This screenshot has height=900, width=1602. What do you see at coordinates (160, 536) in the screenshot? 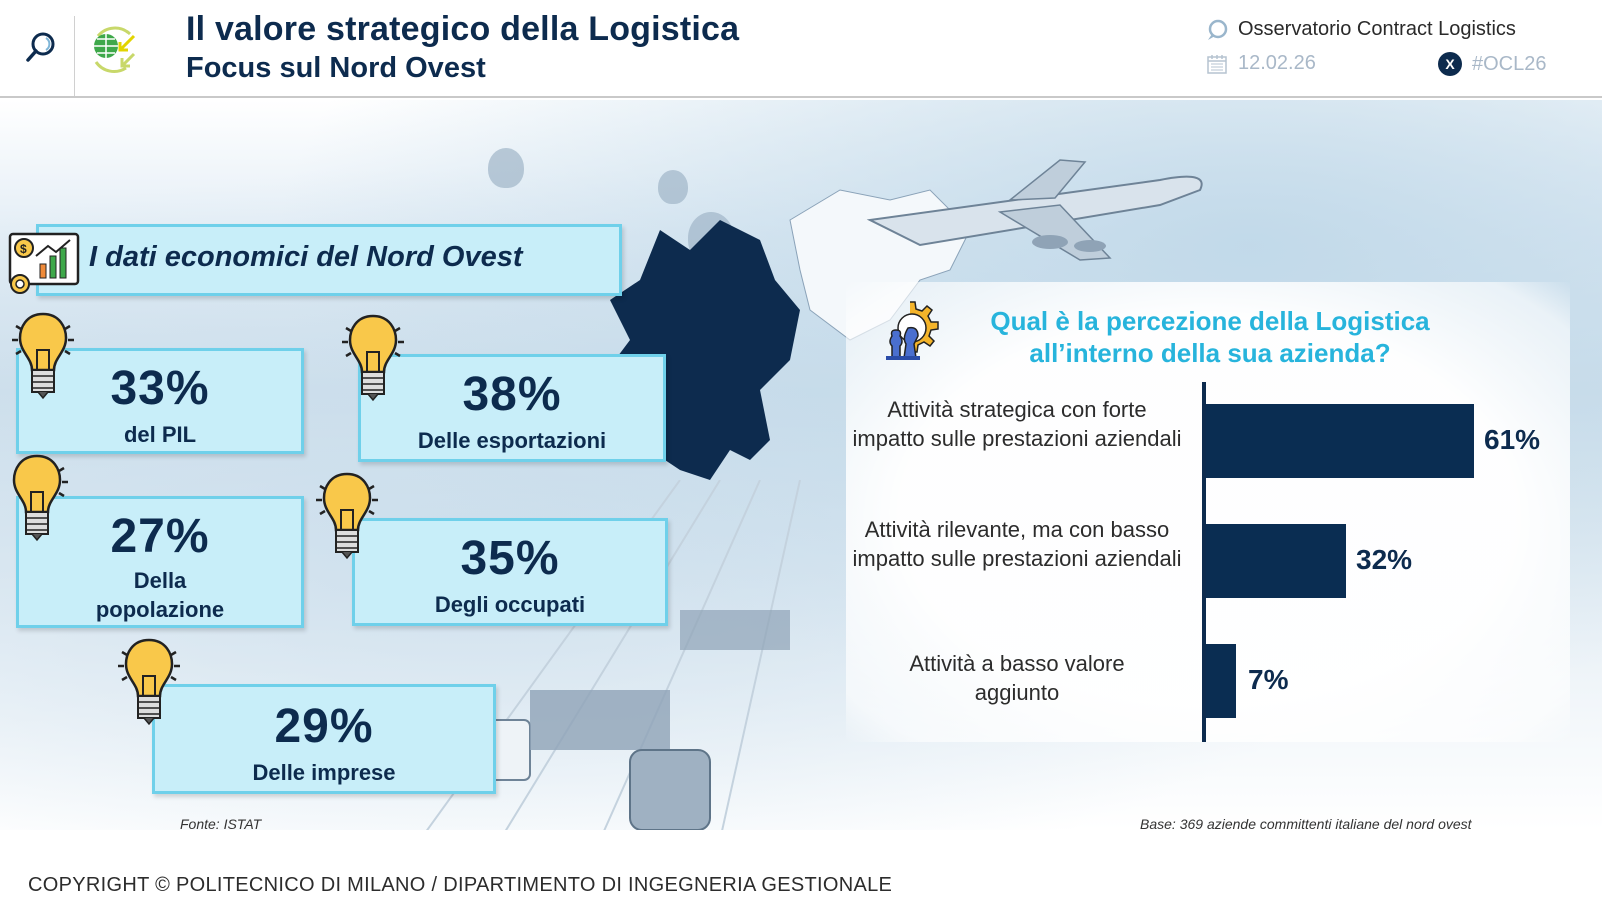
I see `stat-value: 27%` at bounding box center [160, 536].